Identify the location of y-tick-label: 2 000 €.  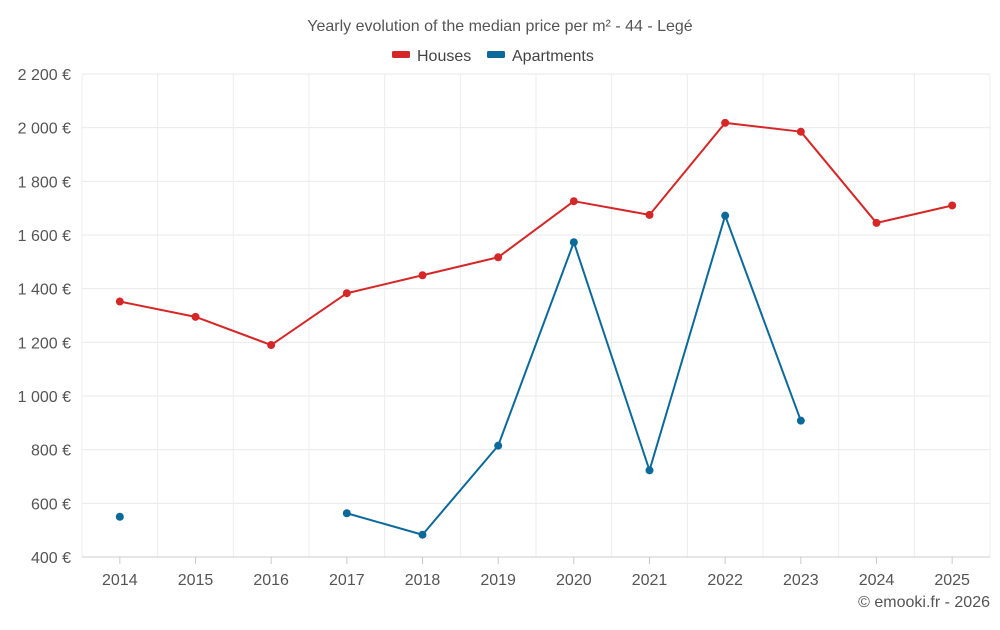
(44, 129).